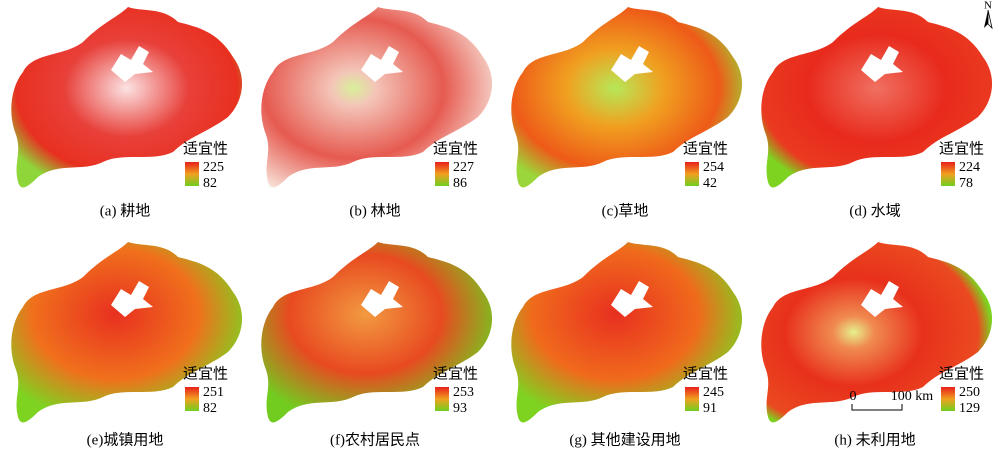 The height and width of the screenshot is (451, 1000). What do you see at coordinates (463, 167) in the screenshot?
I see `legend-max: 227` at bounding box center [463, 167].